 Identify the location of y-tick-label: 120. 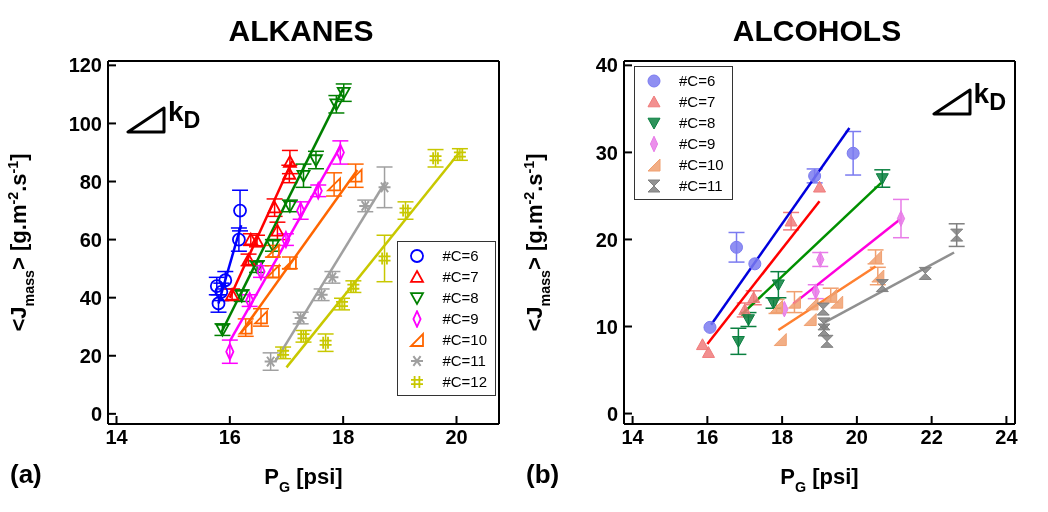
(85, 65).